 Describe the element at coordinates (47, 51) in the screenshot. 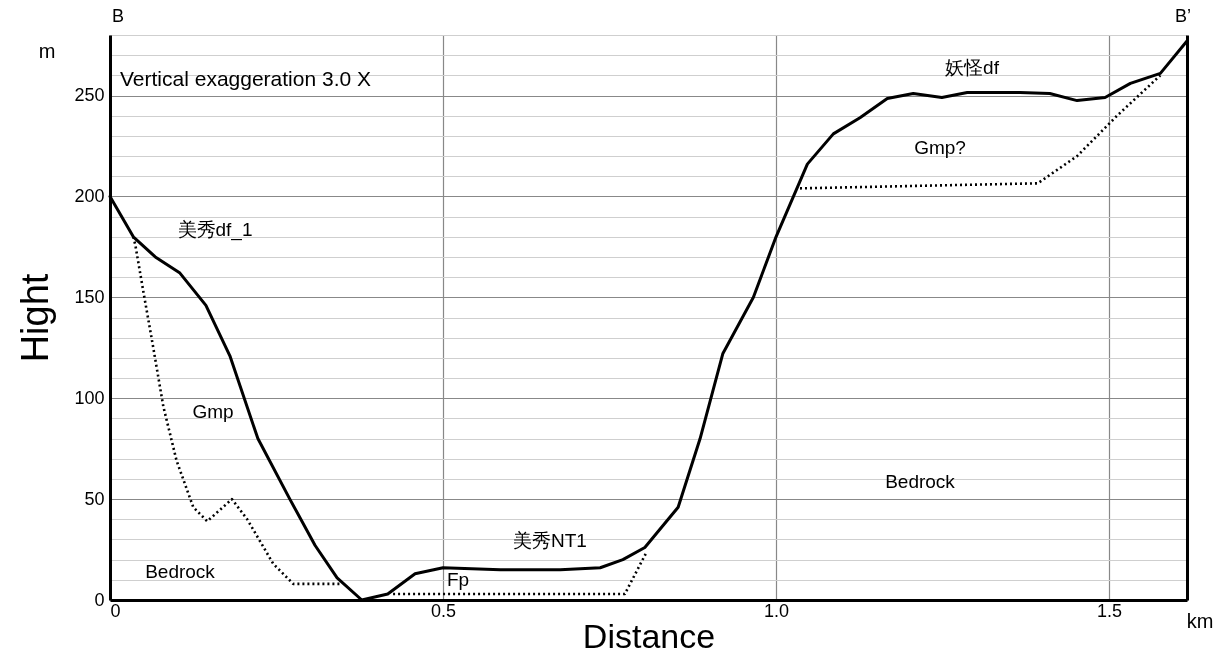

I see `text: m` at that location.